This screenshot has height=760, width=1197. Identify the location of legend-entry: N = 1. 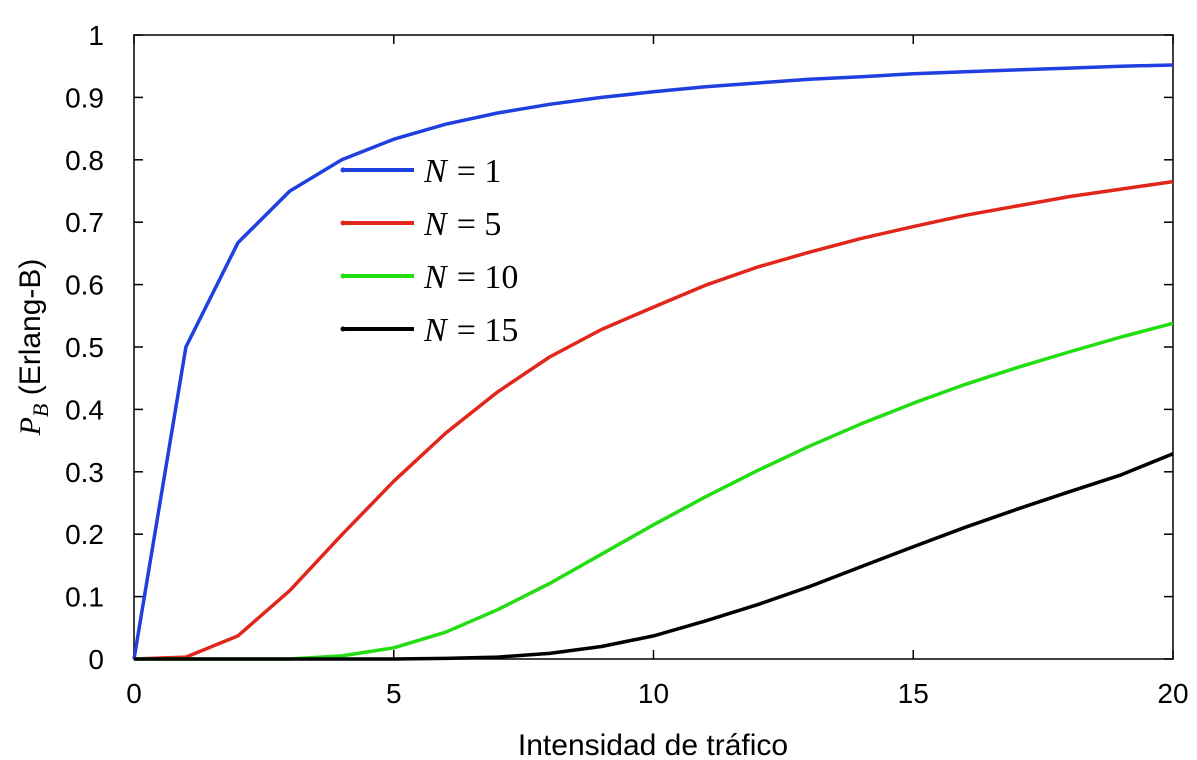
(462, 171).